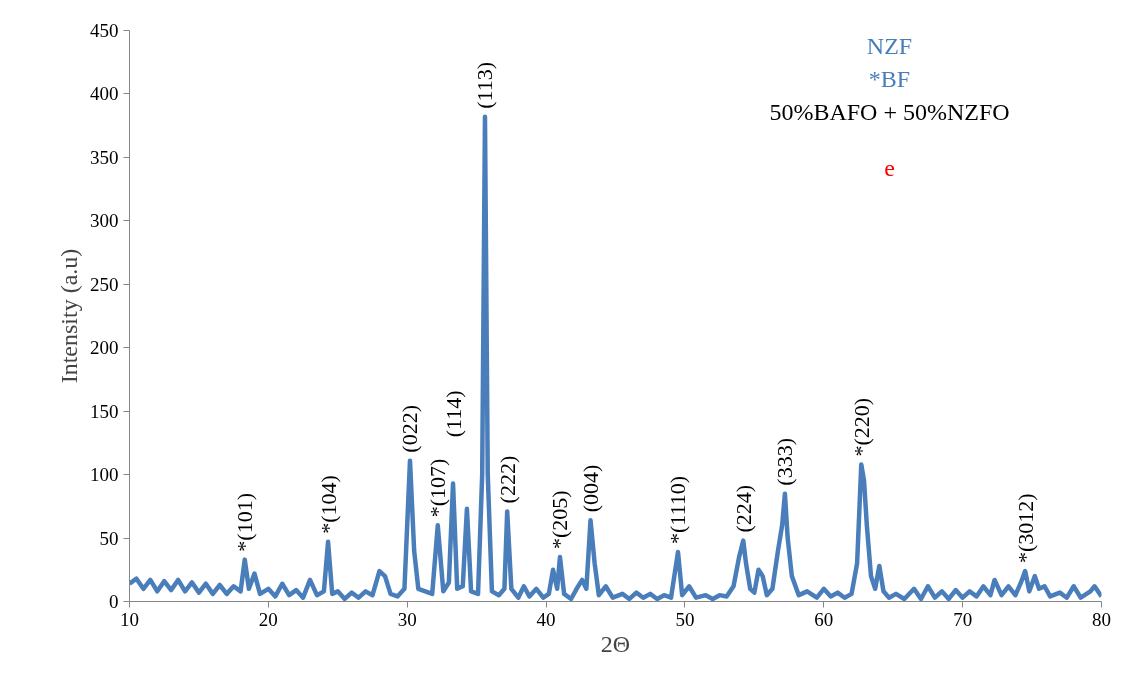  I want to click on annotation: *(104), so click(328, 504).